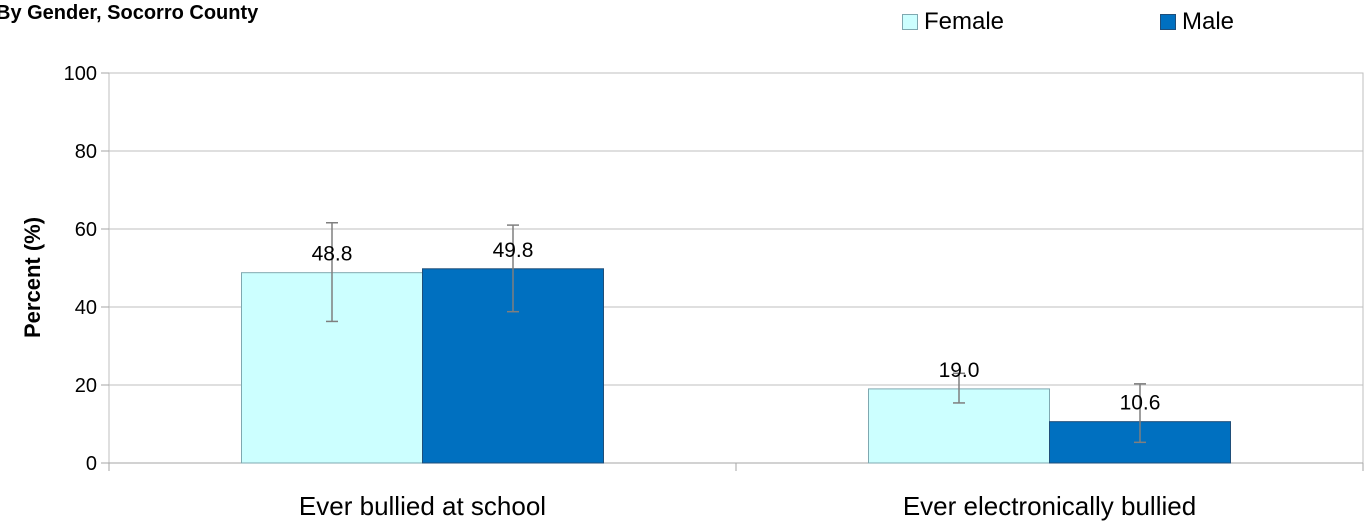  Describe the element at coordinates (964, 21) in the screenshot. I see `legend-label-female: Female` at that location.